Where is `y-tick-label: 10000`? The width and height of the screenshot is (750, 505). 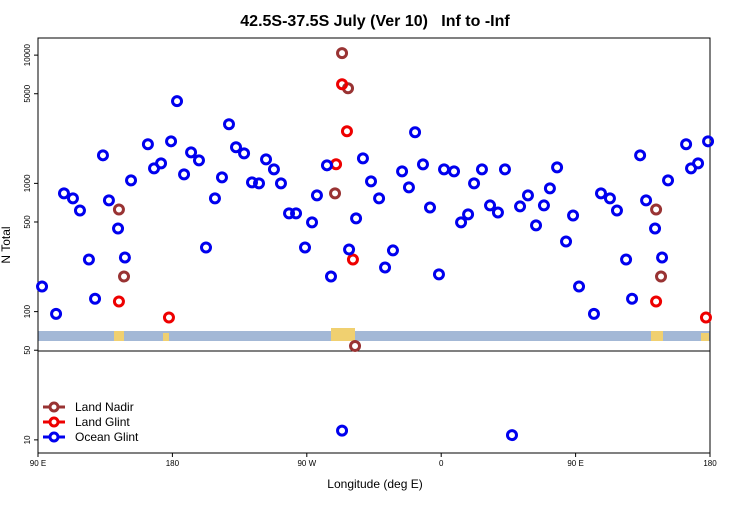 y-tick-label: 10000 is located at coordinates (27, 54).